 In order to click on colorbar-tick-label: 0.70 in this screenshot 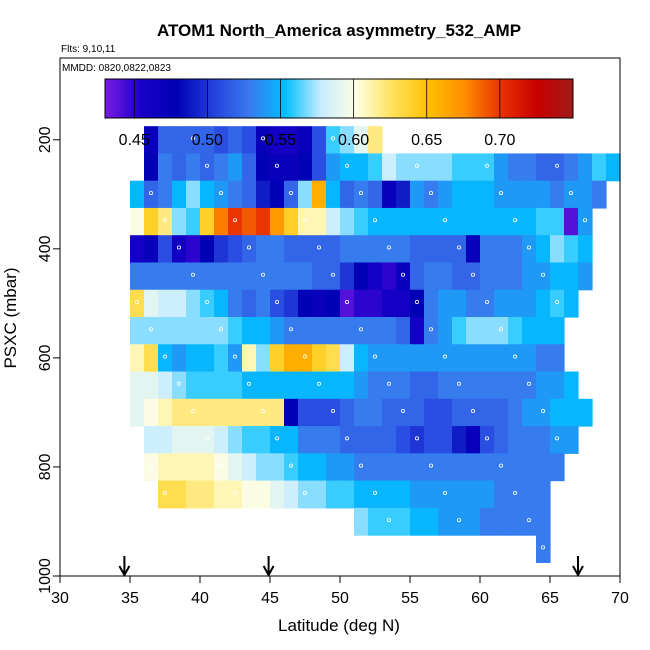, I will do `click(499, 140)`.